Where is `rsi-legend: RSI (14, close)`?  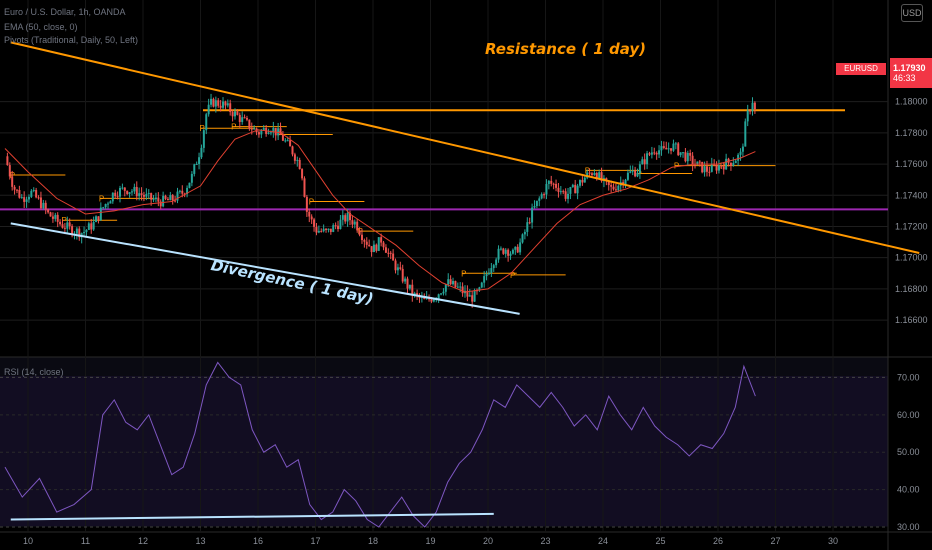 rsi-legend: RSI (14, close) is located at coordinates (34, 372).